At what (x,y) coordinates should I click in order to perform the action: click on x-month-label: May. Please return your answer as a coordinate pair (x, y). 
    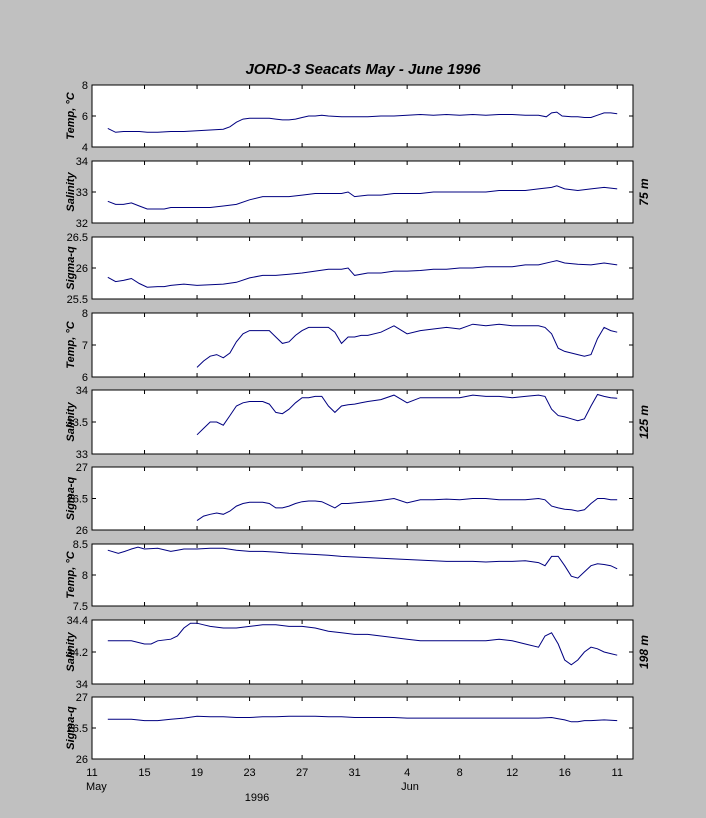
    Looking at the image, I should click on (96, 787).